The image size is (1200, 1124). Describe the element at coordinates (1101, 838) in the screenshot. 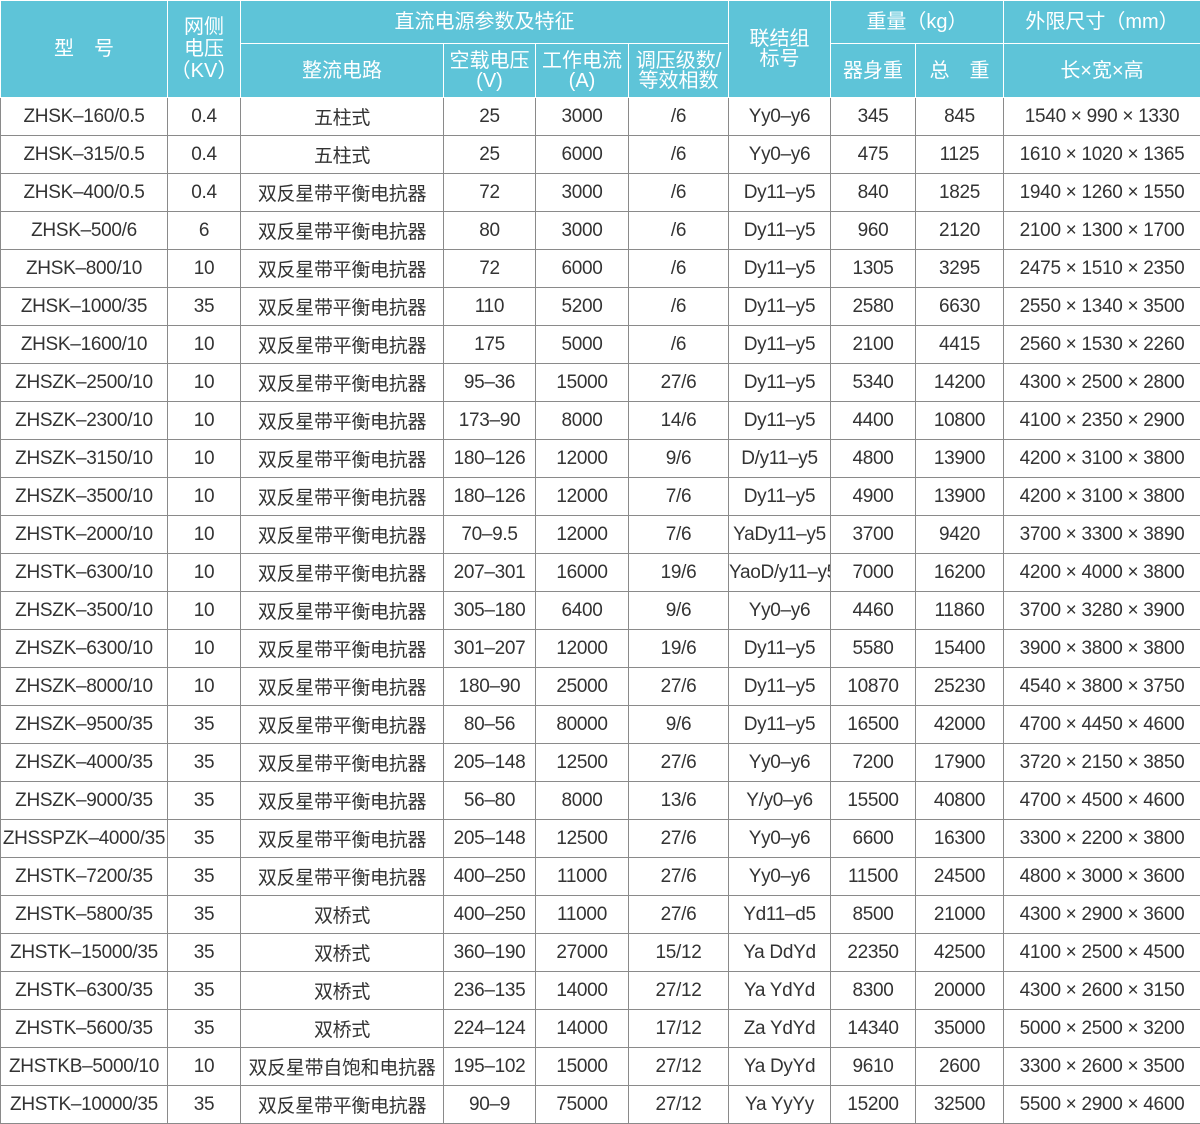

I see `table-cell: 3300 × 2200 × 3800` at that location.